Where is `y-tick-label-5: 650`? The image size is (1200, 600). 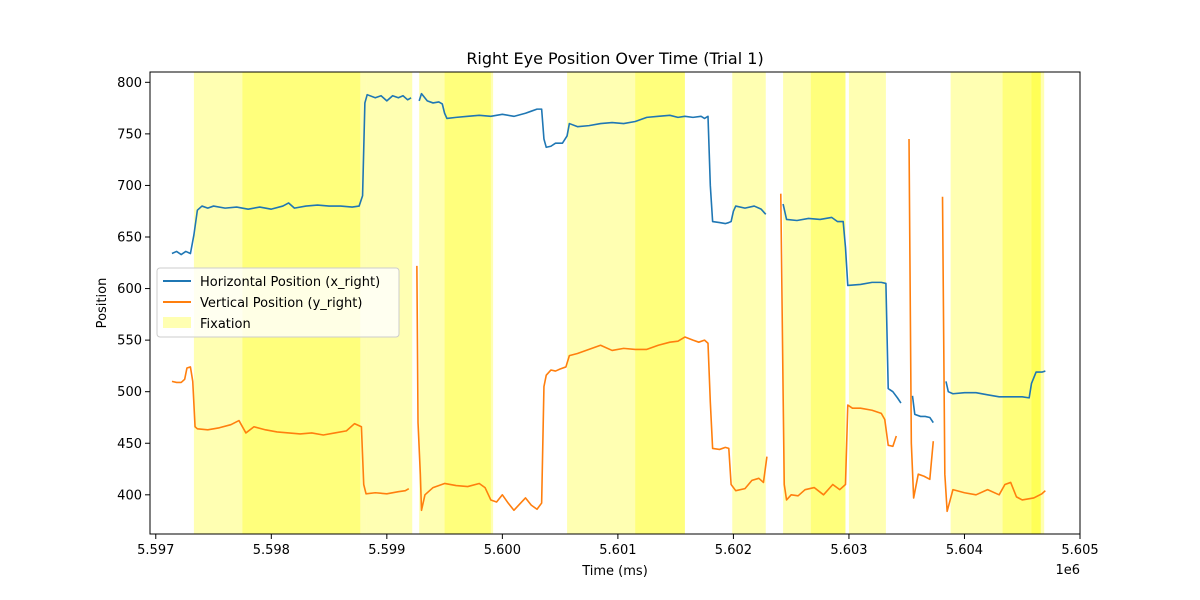 y-tick-label-5: 650 is located at coordinates (129, 238).